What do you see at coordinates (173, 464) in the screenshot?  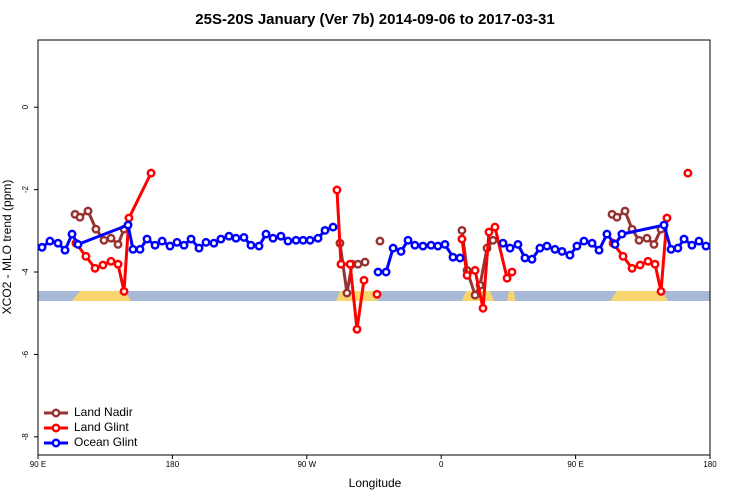 I see `x-tick-label: 180` at bounding box center [173, 464].